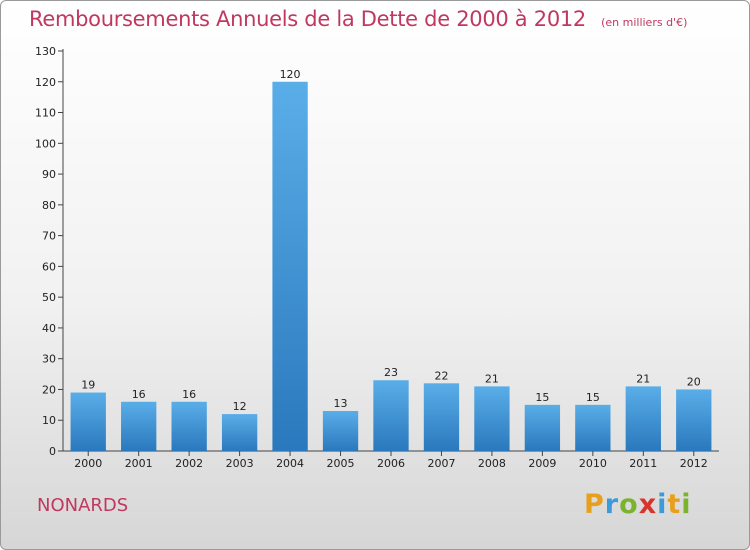 The height and width of the screenshot is (550, 750). I want to click on data-label: 19, so click(88, 385).